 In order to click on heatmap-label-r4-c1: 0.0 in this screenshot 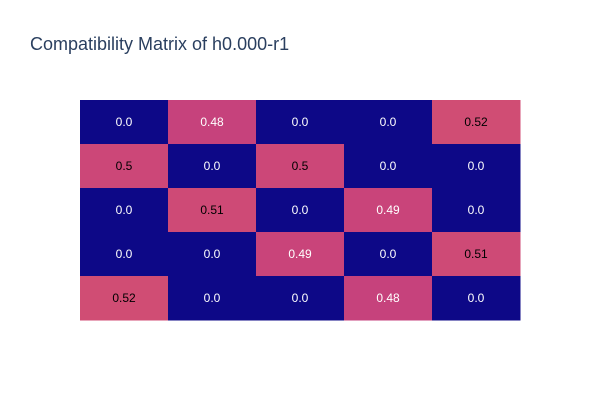, I will do `click(212, 298)`.